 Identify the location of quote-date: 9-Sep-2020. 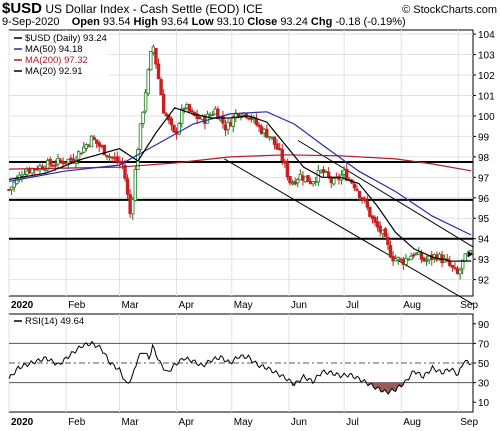
(31, 22).